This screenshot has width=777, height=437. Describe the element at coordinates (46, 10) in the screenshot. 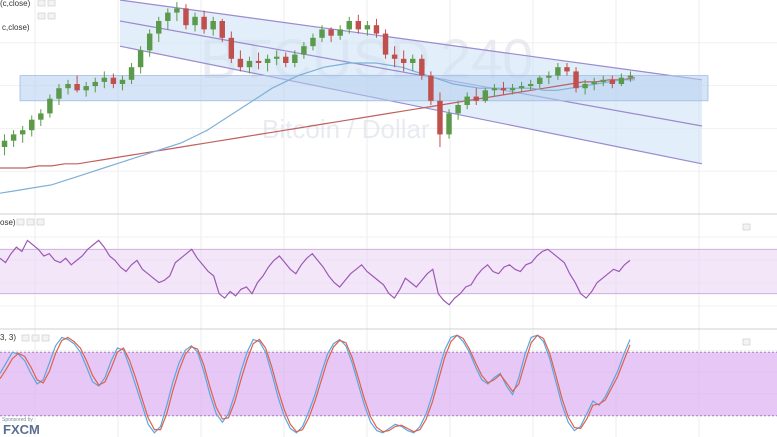

I see `price-panel-controls` at that location.